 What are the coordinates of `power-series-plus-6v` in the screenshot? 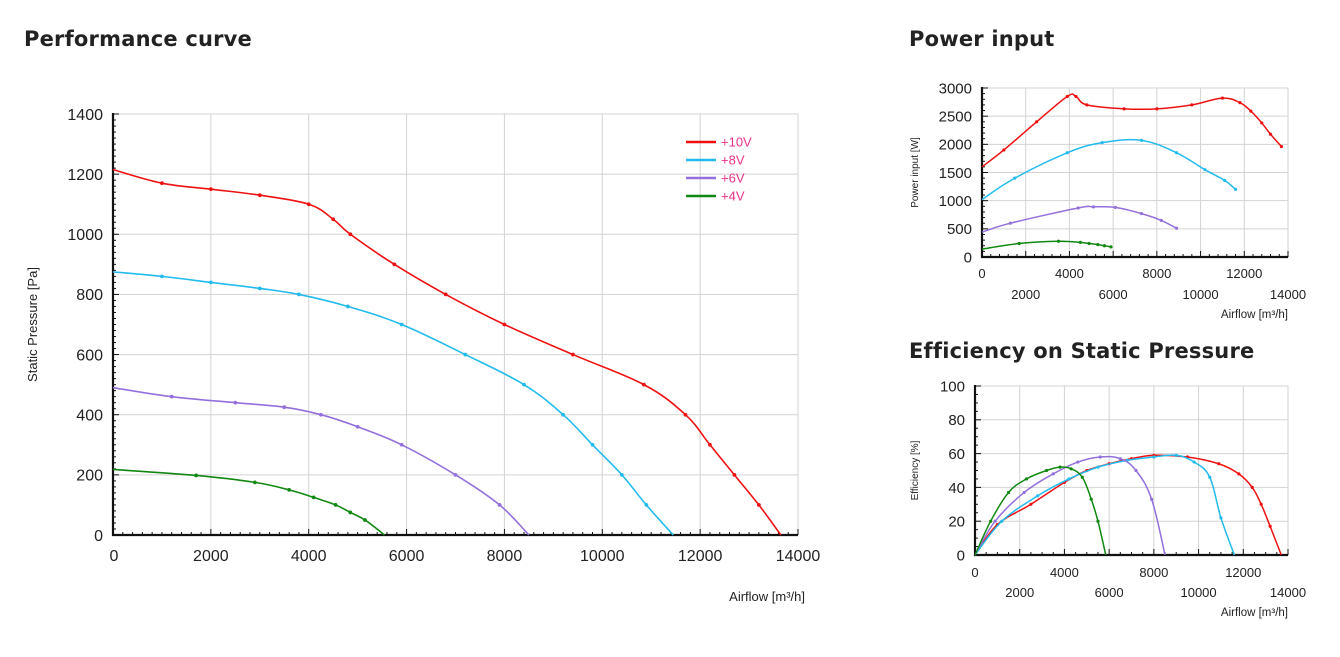 It's located at (1080, 219).